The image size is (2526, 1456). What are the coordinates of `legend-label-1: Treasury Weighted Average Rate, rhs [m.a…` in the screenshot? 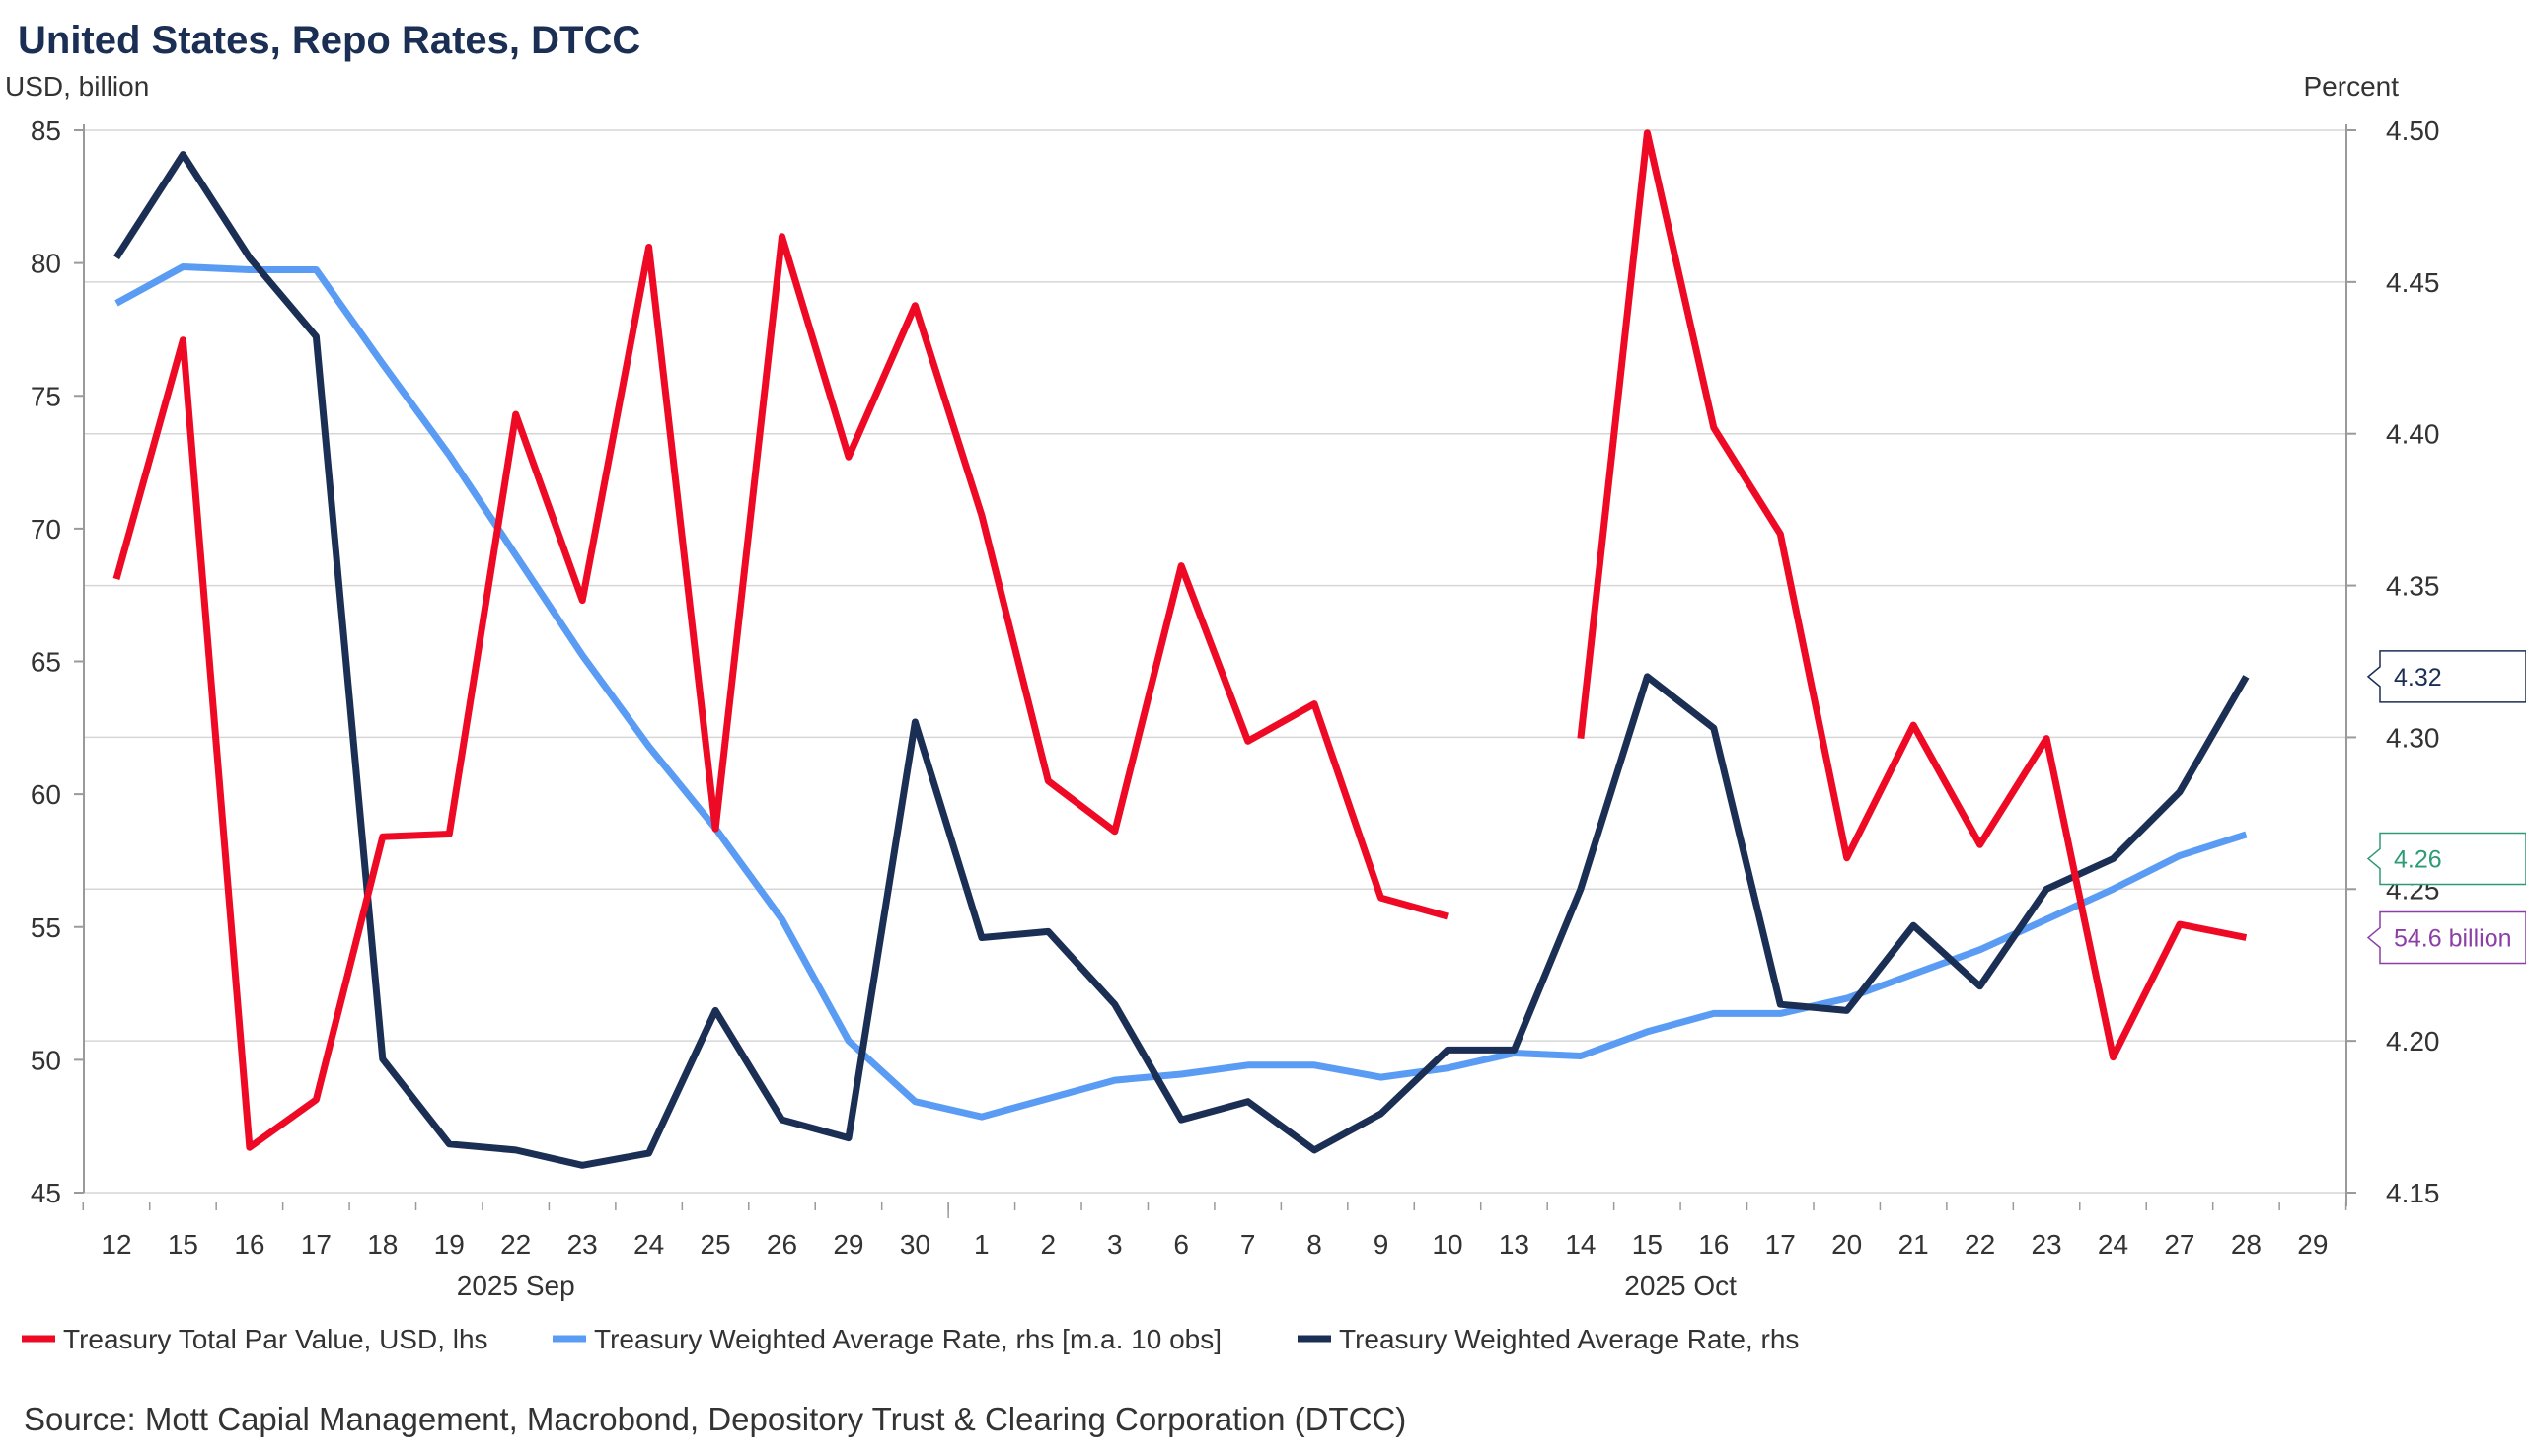 It's located at (908, 1339).